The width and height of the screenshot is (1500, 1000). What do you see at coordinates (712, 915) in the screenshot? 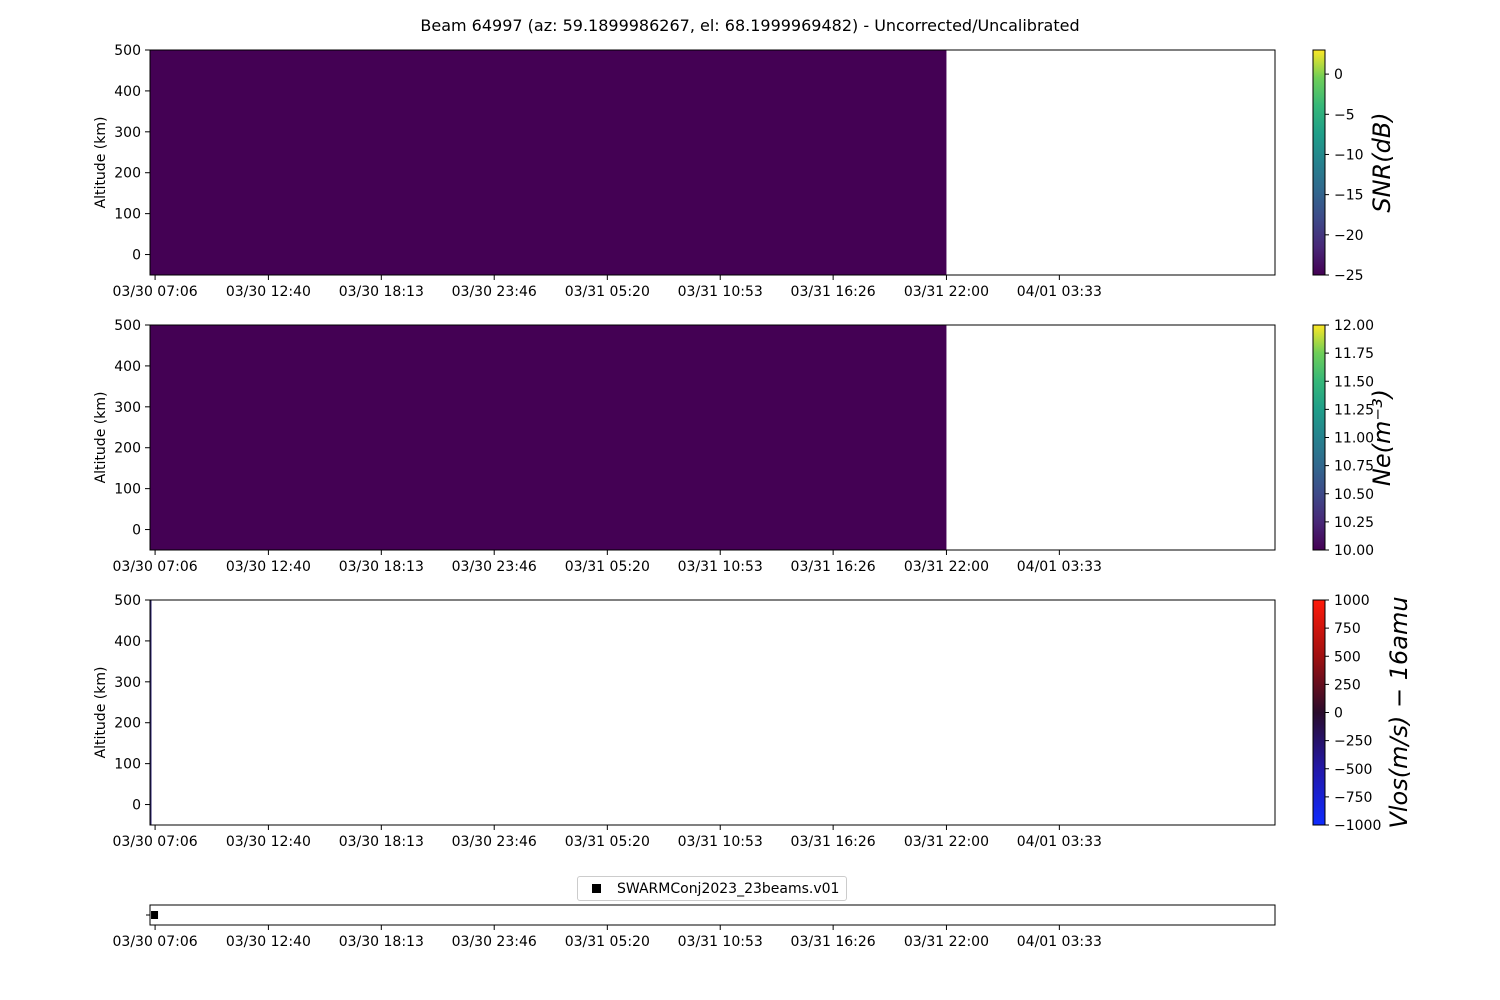
I see `timeline-frame` at bounding box center [712, 915].